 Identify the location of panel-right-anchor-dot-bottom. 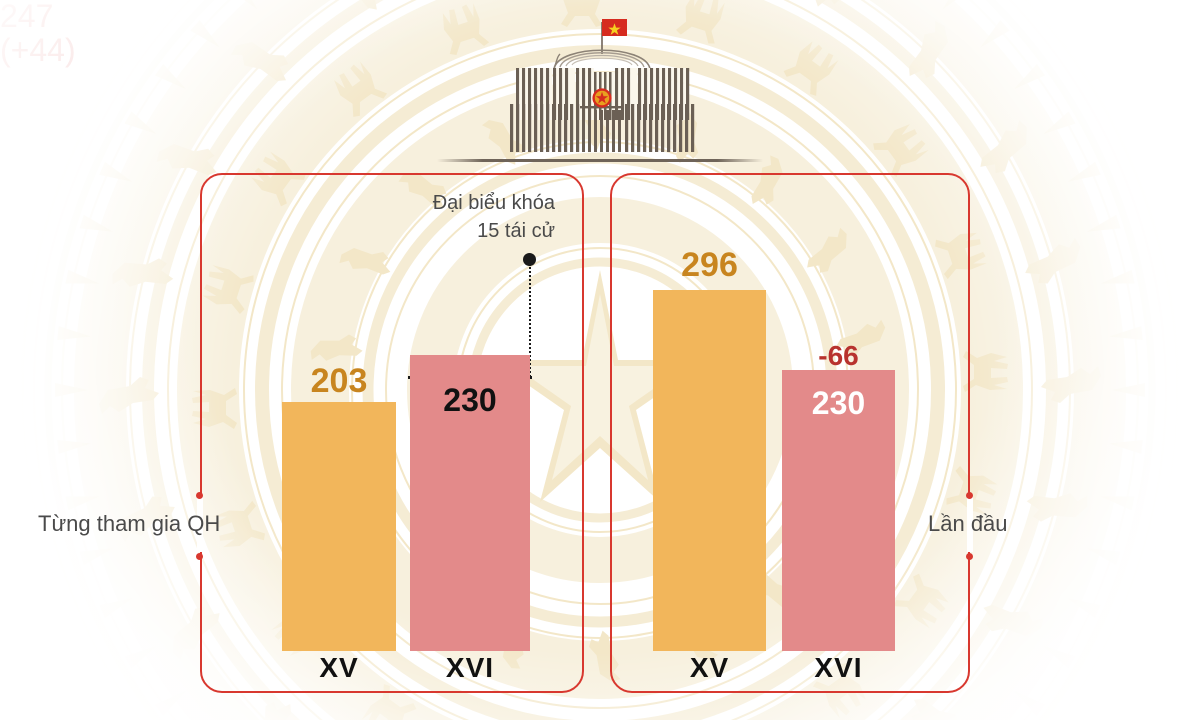
(969, 556).